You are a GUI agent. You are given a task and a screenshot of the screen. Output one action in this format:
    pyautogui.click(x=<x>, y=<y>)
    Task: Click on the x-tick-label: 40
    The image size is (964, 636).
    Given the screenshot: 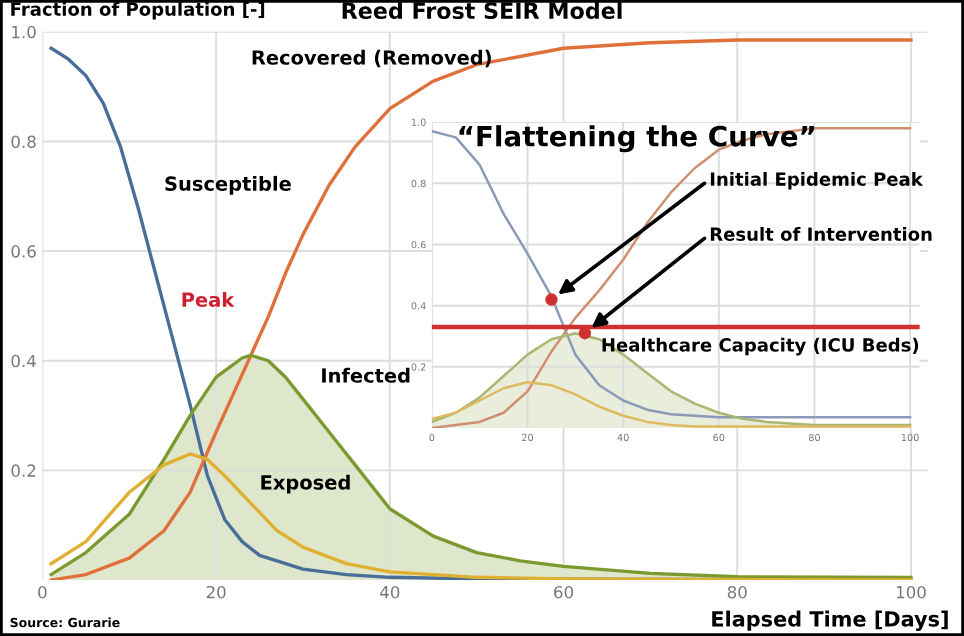 What is the action you would take?
    pyautogui.click(x=390, y=592)
    